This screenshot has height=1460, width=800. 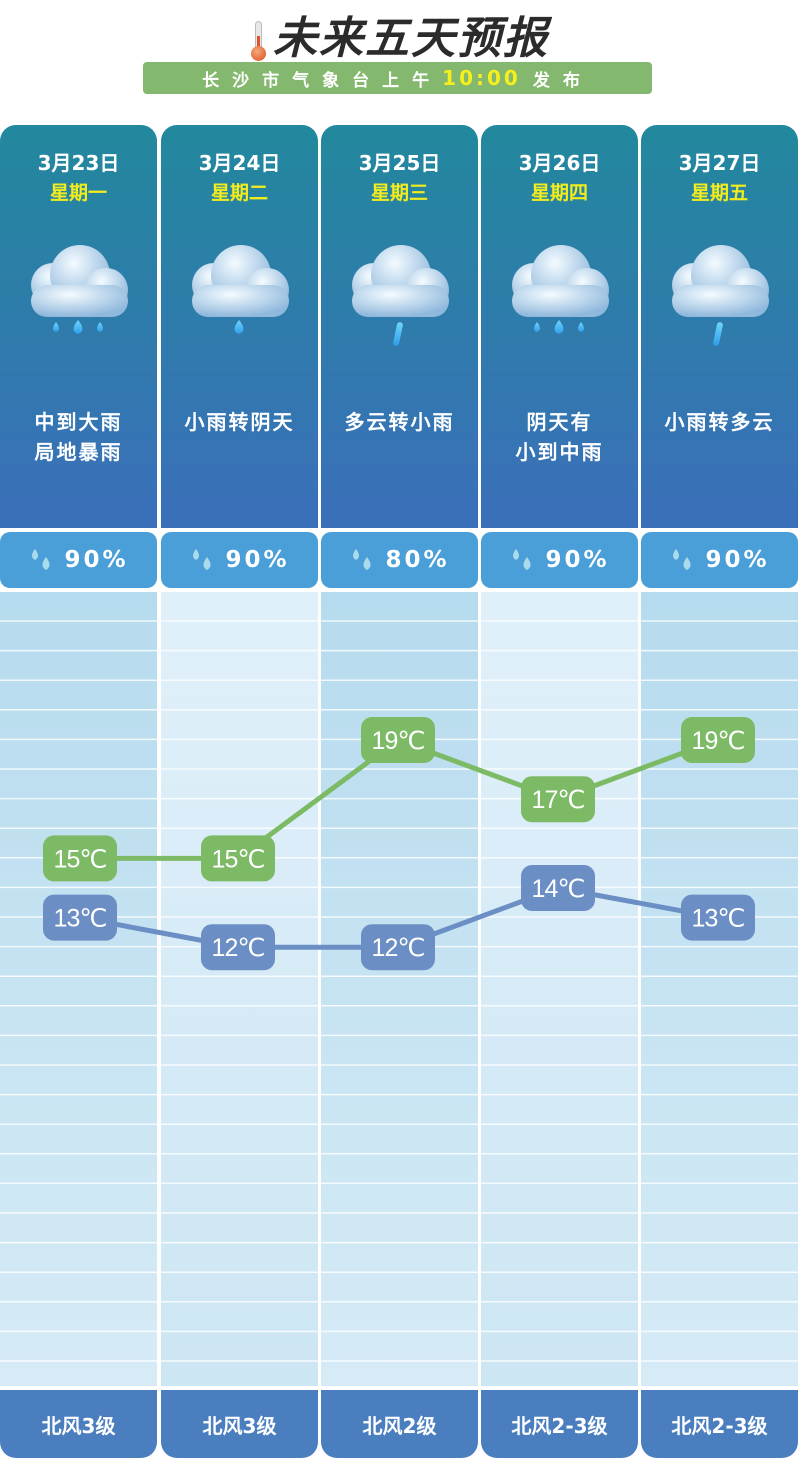 I want to click on page-title: 未来五天预报, so click(x=400, y=34).